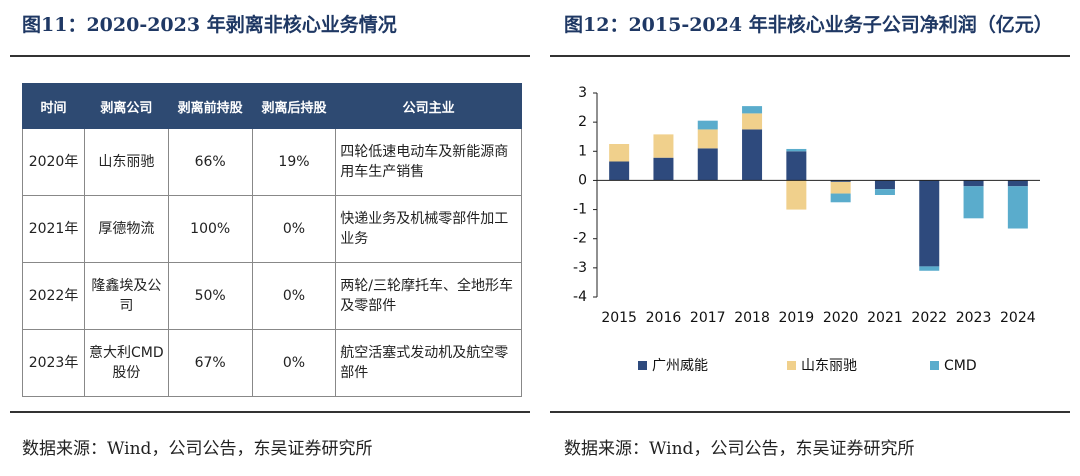  What do you see at coordinates (294, 162) in the screenshot?
I see `table-cell: 19%` at bounding box center [294, 162].